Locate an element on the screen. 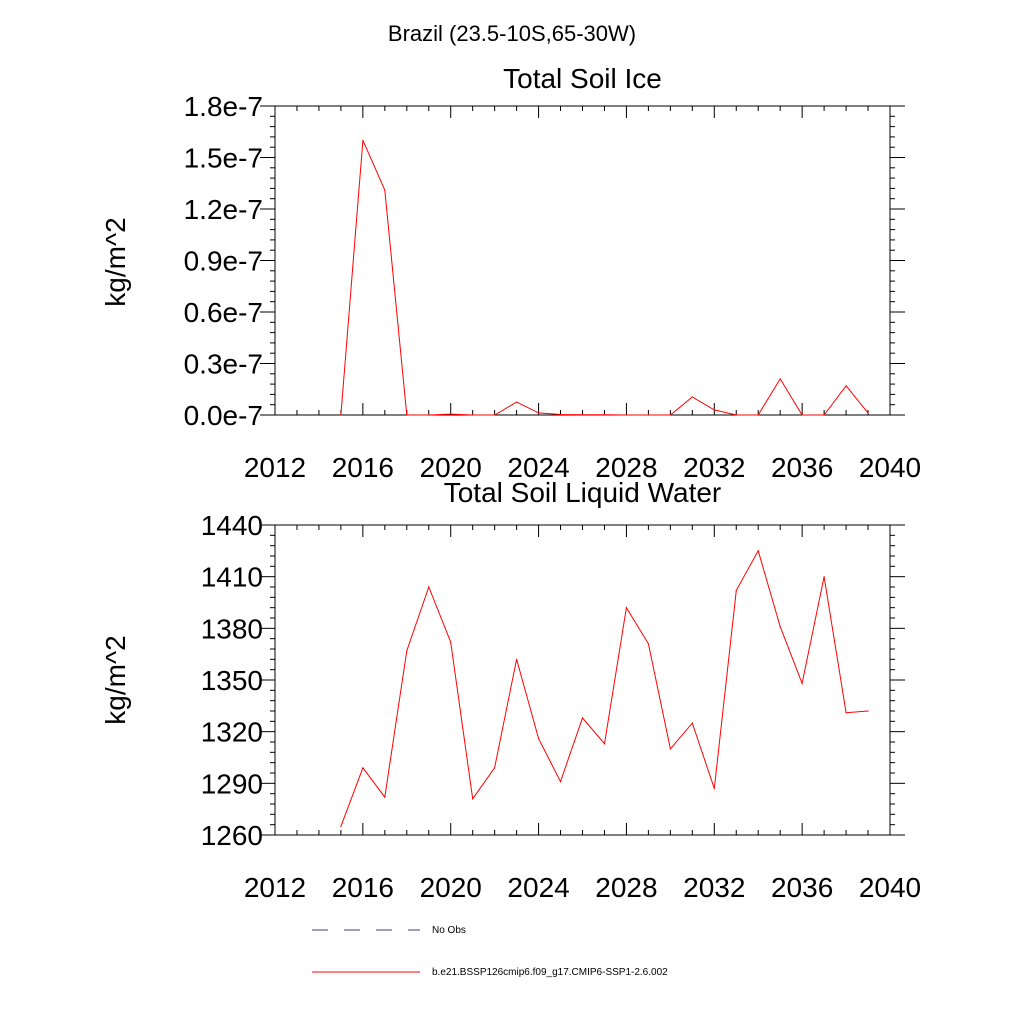 This screenshot has height=1024, width=1024. y-tick-label: 1260 is located at coordinates (232, 835).